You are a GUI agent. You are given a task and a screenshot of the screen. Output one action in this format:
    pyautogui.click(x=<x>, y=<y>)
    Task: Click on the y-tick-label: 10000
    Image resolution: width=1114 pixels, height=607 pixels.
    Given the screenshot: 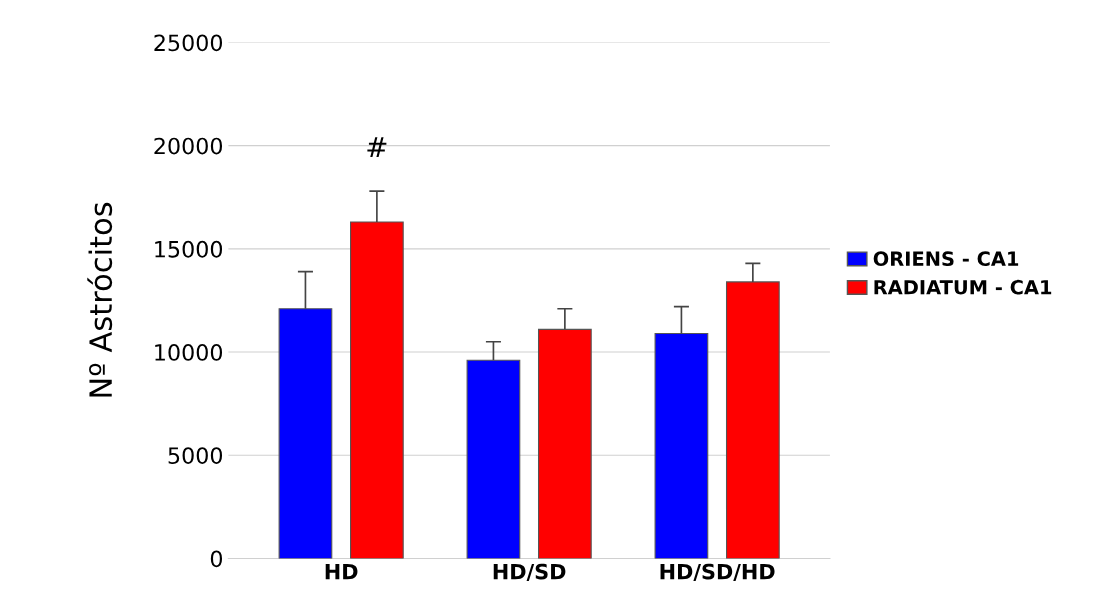 What is the action you would take?
    pyautogui.click(x=189, y=352)
    